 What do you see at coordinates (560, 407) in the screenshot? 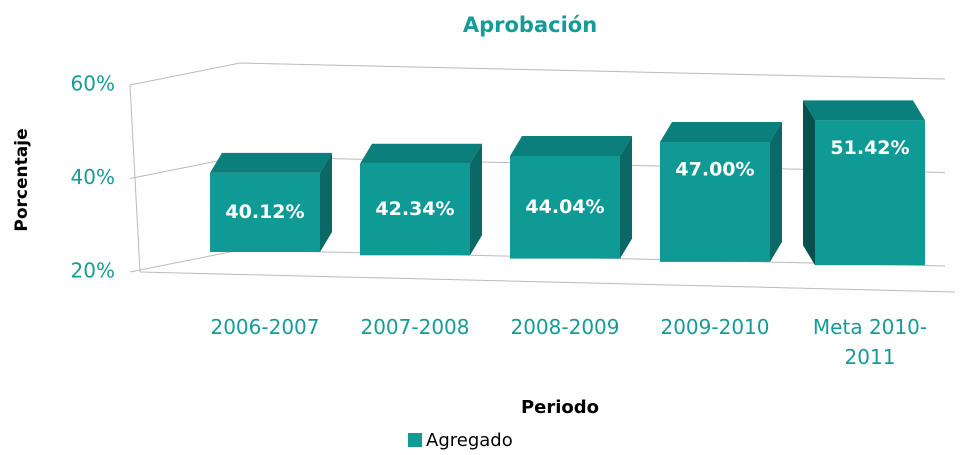
I see `x-axis-title: Periodo` at bounding box center [560, 407].